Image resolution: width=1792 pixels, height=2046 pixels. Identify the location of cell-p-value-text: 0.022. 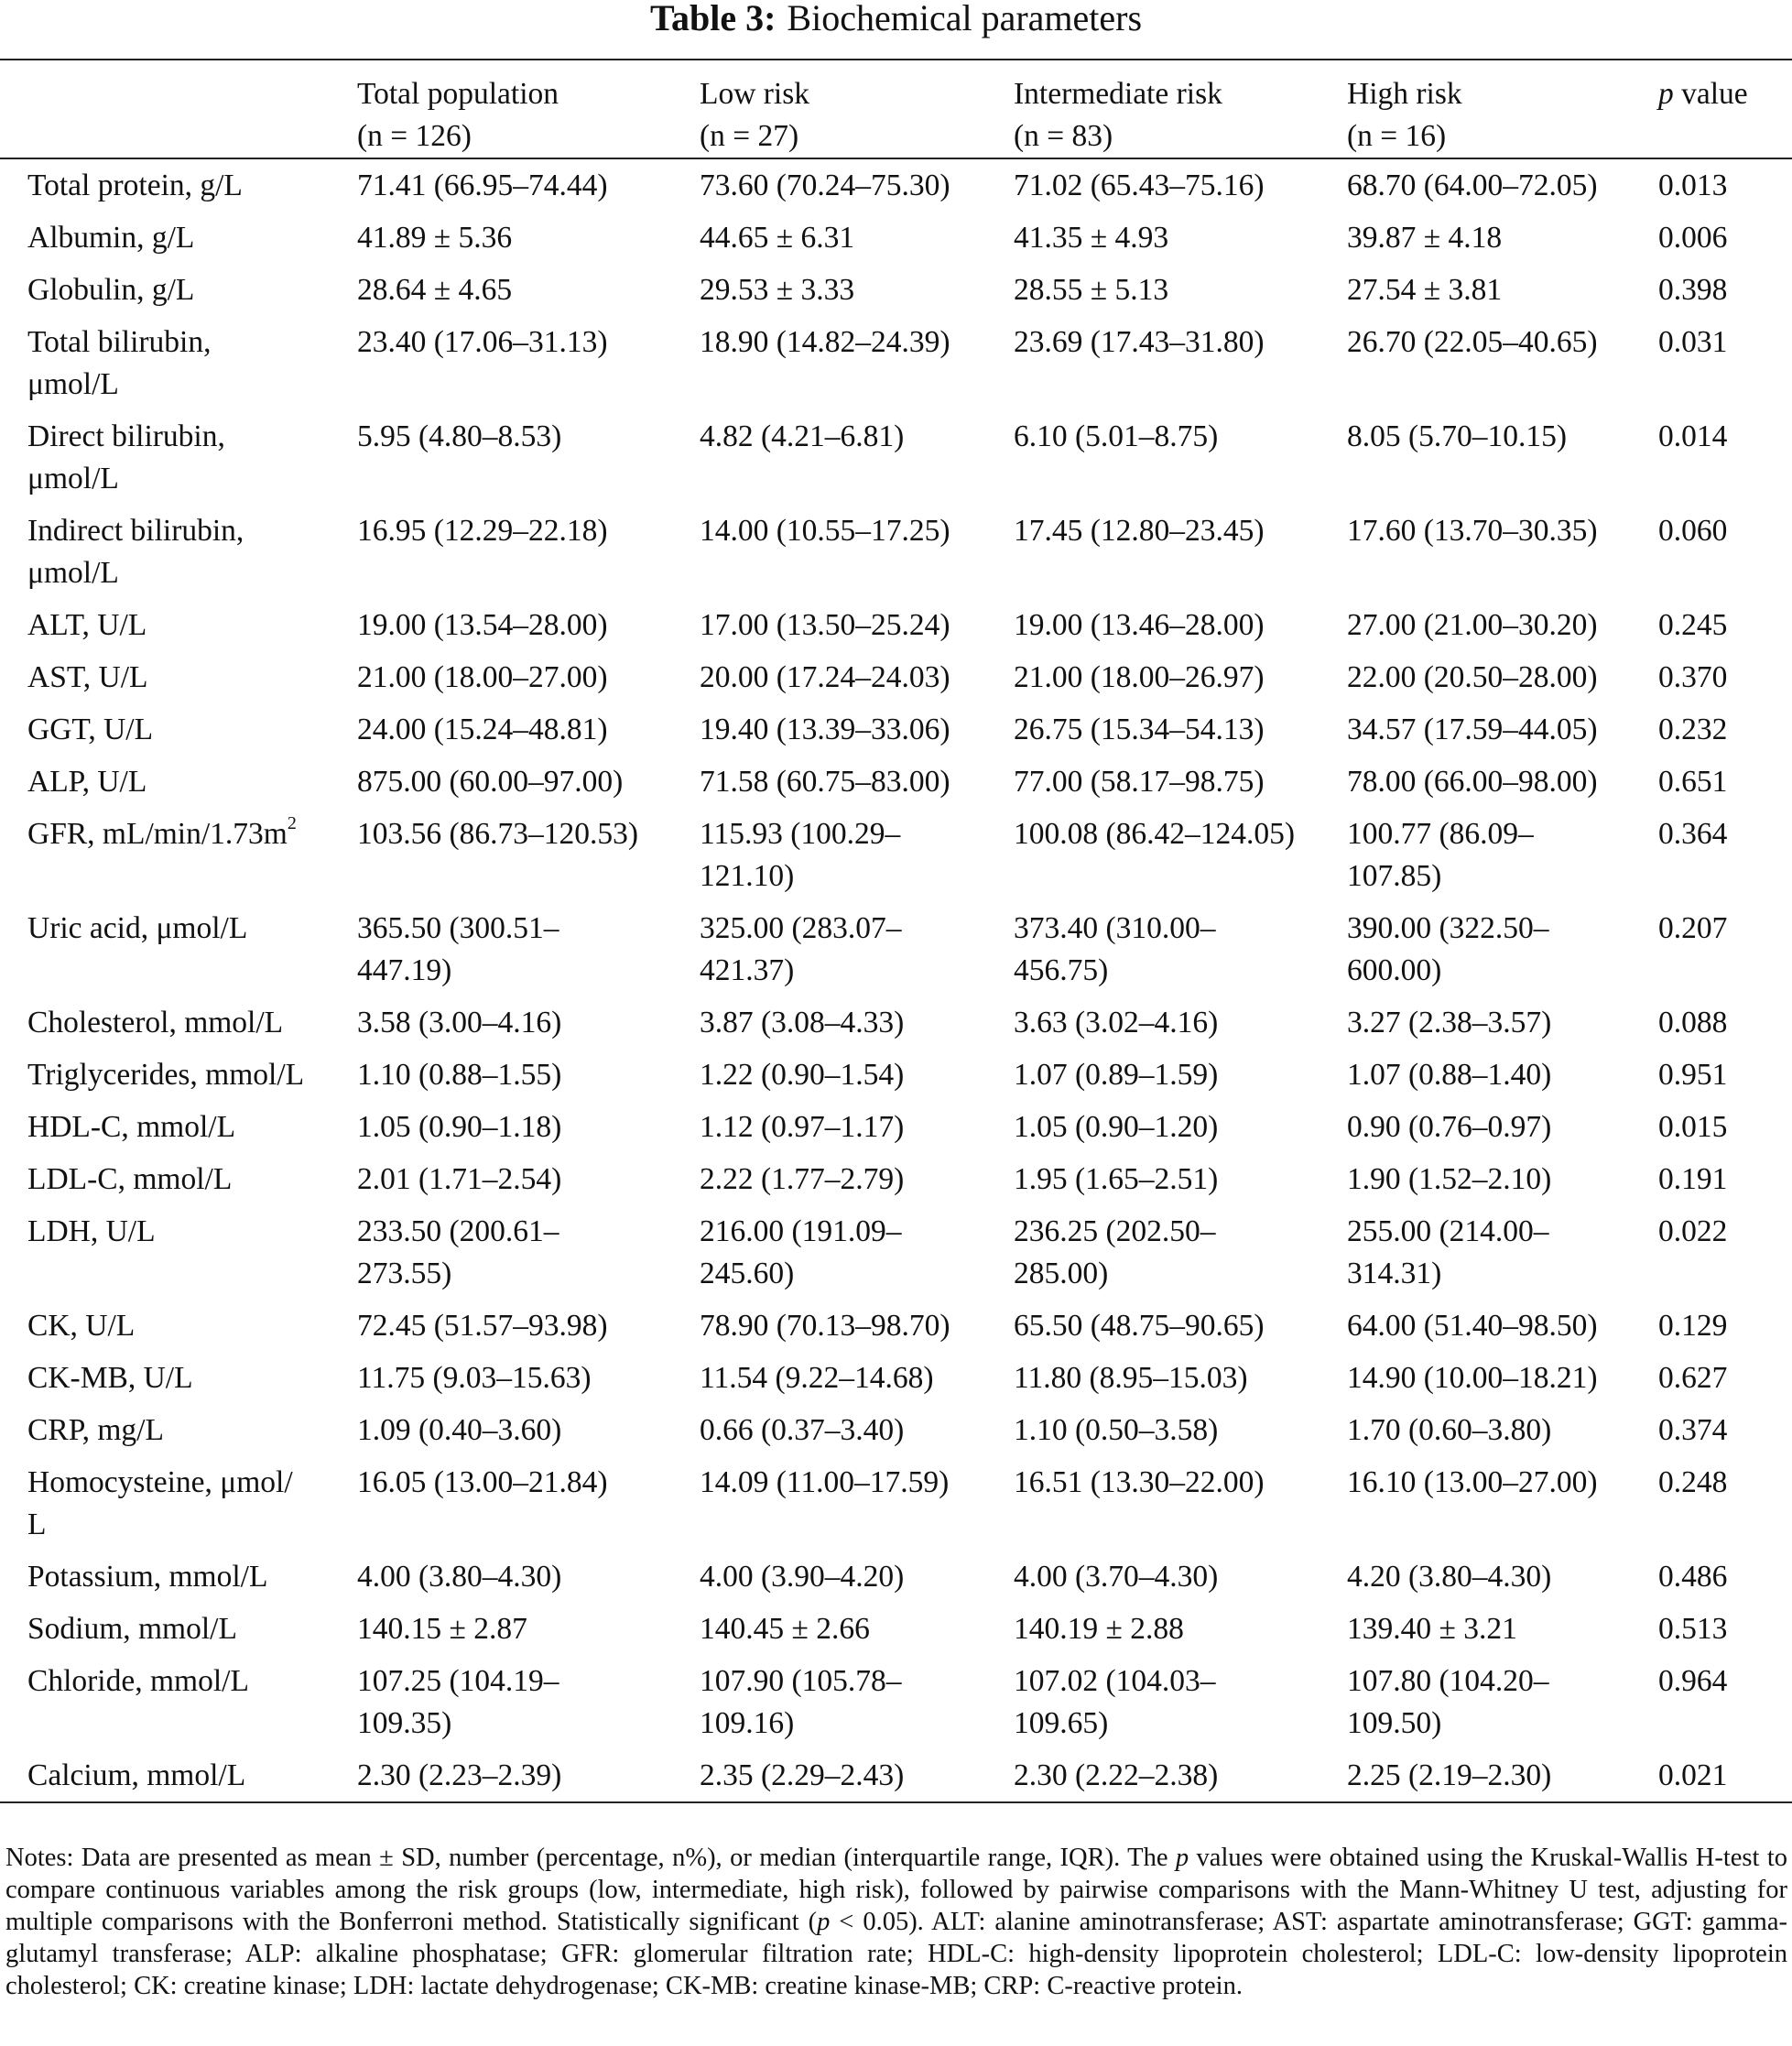
(1693, 1231).